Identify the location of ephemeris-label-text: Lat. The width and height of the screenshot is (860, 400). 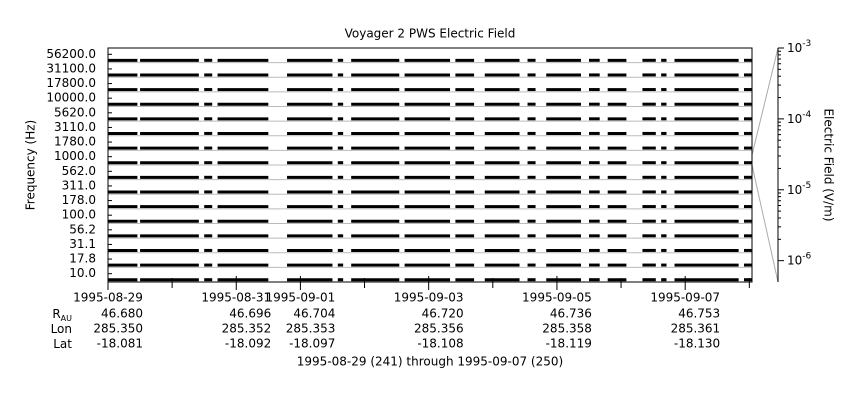
(62, 344).